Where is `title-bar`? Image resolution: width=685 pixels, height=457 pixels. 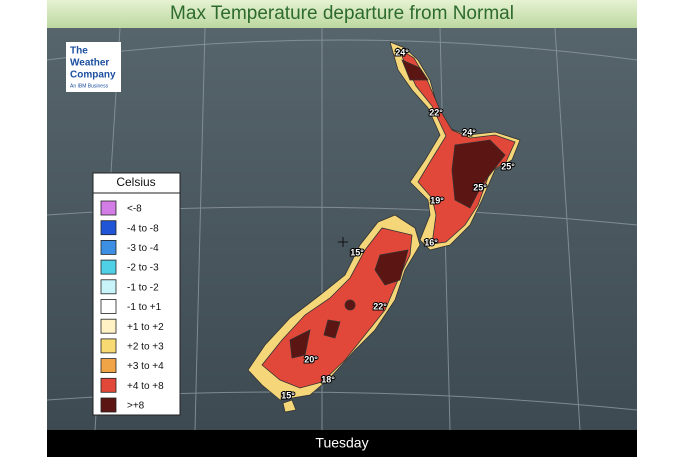
title-bar is located at coordinates (342, 14).